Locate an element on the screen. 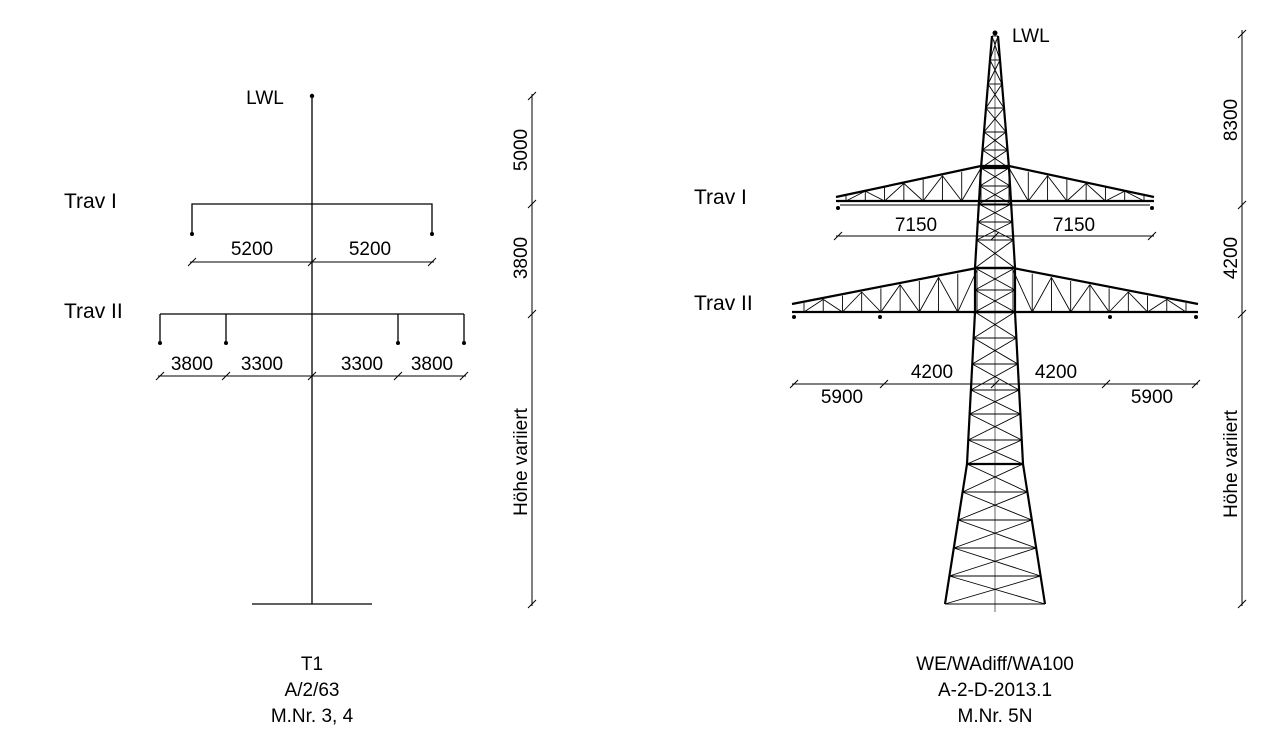 This screenshot has height=744, width=1269. left-height-dim-top: 5000 is located at coordinates (521, 150).